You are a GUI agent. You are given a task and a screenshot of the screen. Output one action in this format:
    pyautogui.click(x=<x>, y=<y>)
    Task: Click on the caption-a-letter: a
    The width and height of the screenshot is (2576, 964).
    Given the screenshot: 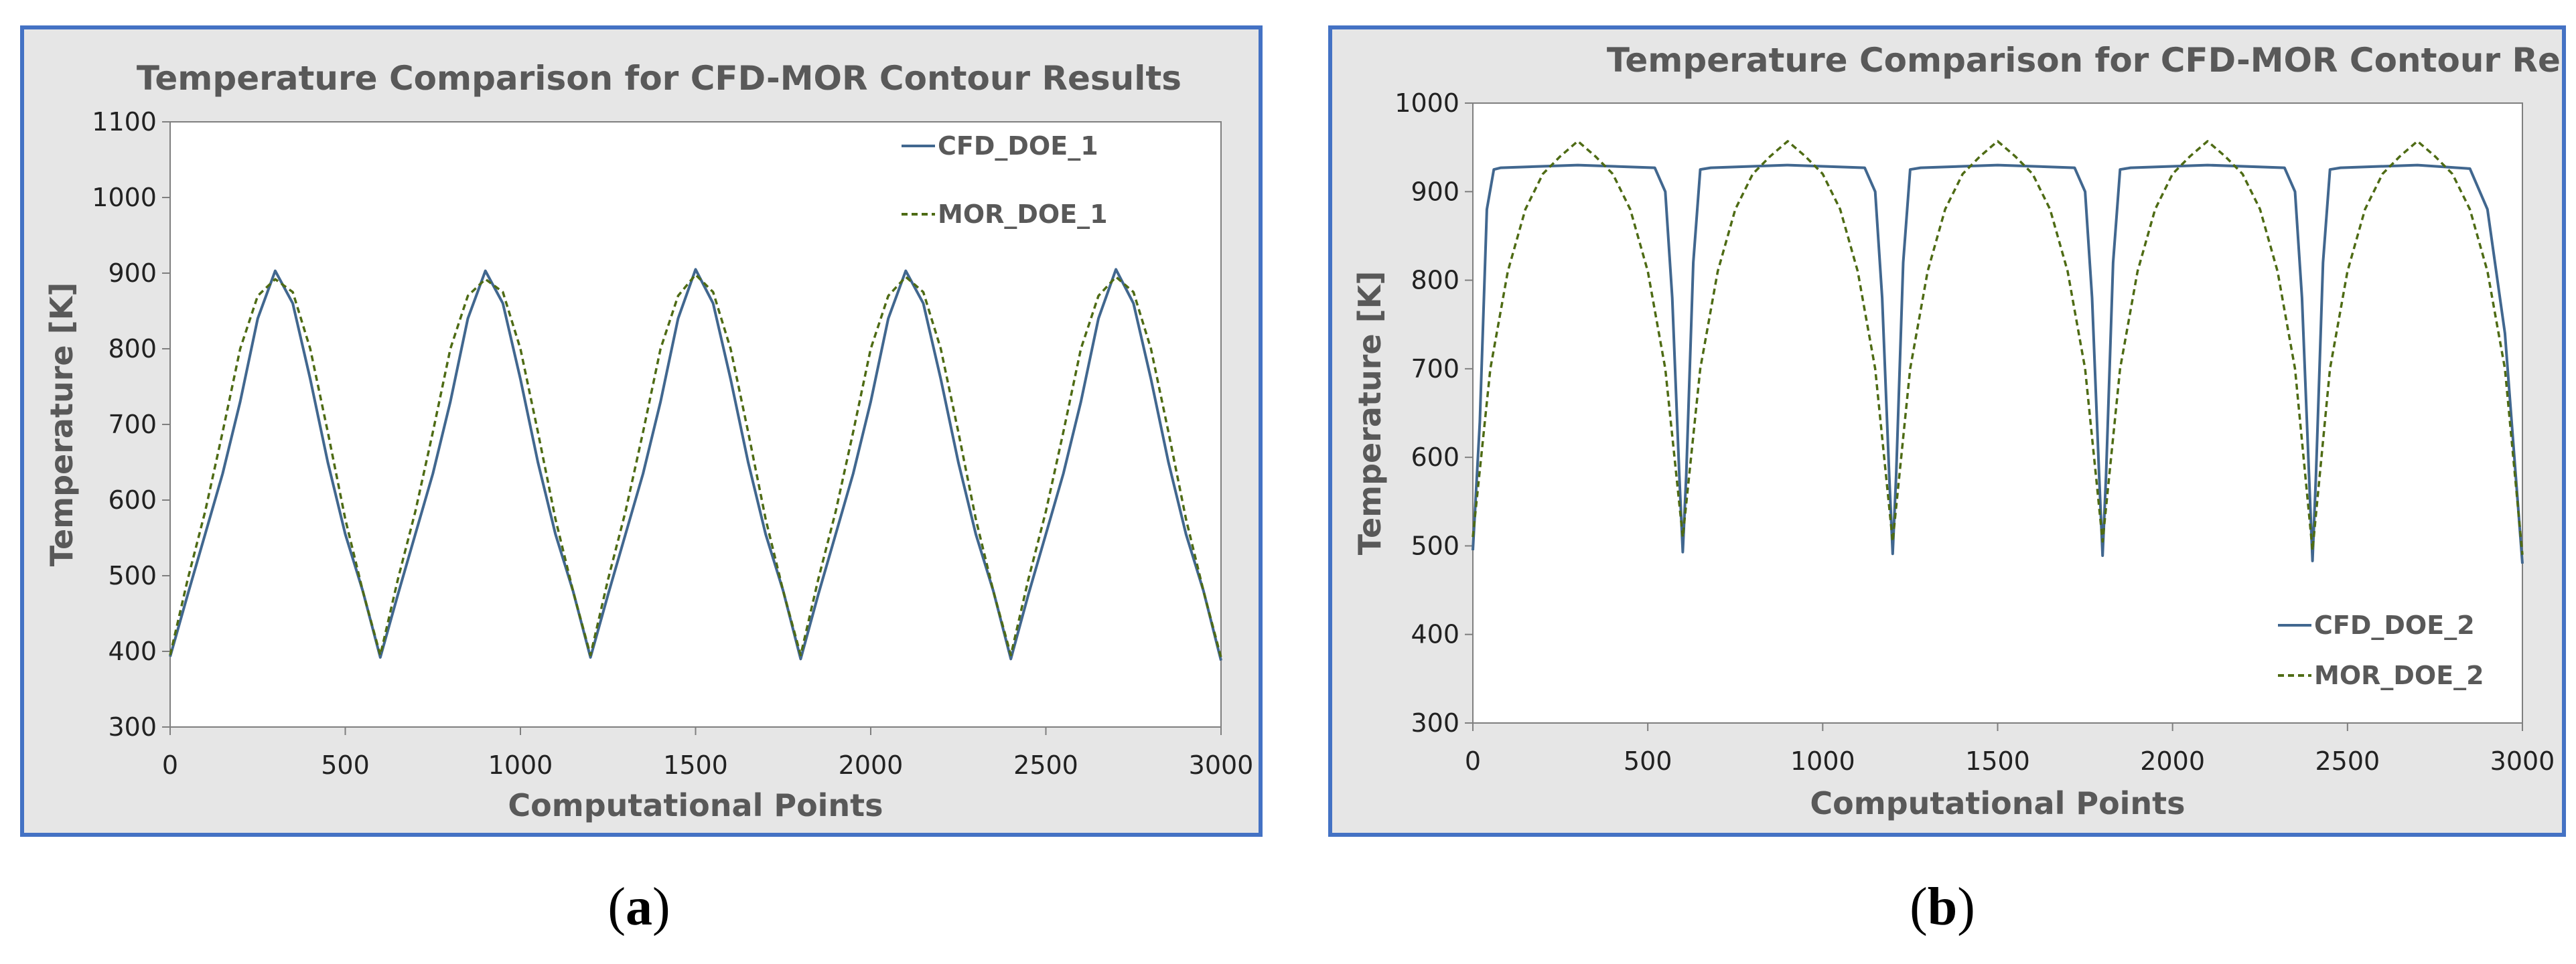 What is the action you would take?
    pyautogui.click(x=639, y=907)
    